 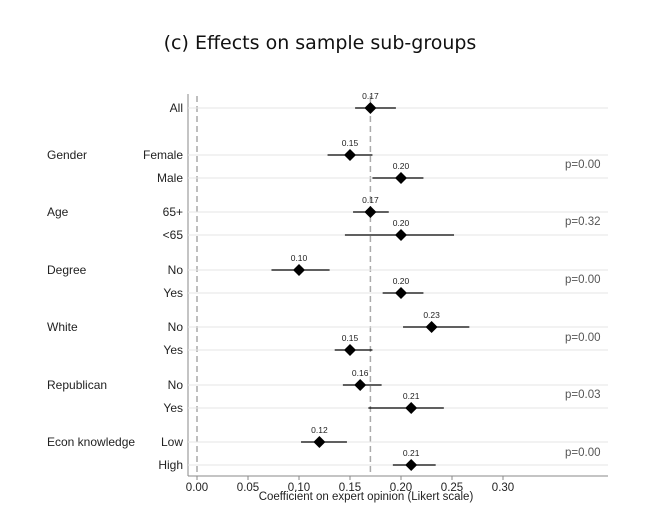 What do you see at coordinates (172, 442) in the screenshot?
I see `row-label: Low` at bounding box center [172, 442].